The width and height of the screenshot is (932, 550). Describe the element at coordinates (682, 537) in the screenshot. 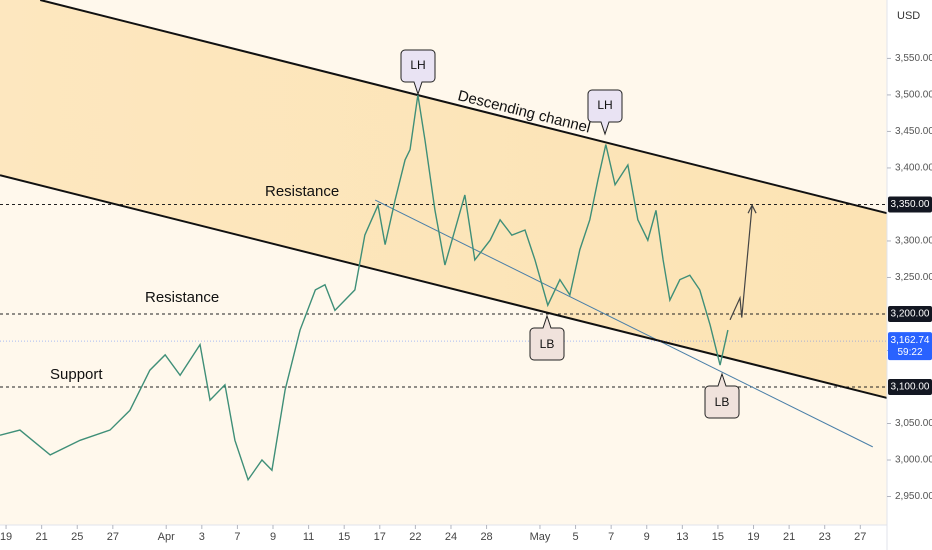

I see `x-tick-label: 13` at that location.